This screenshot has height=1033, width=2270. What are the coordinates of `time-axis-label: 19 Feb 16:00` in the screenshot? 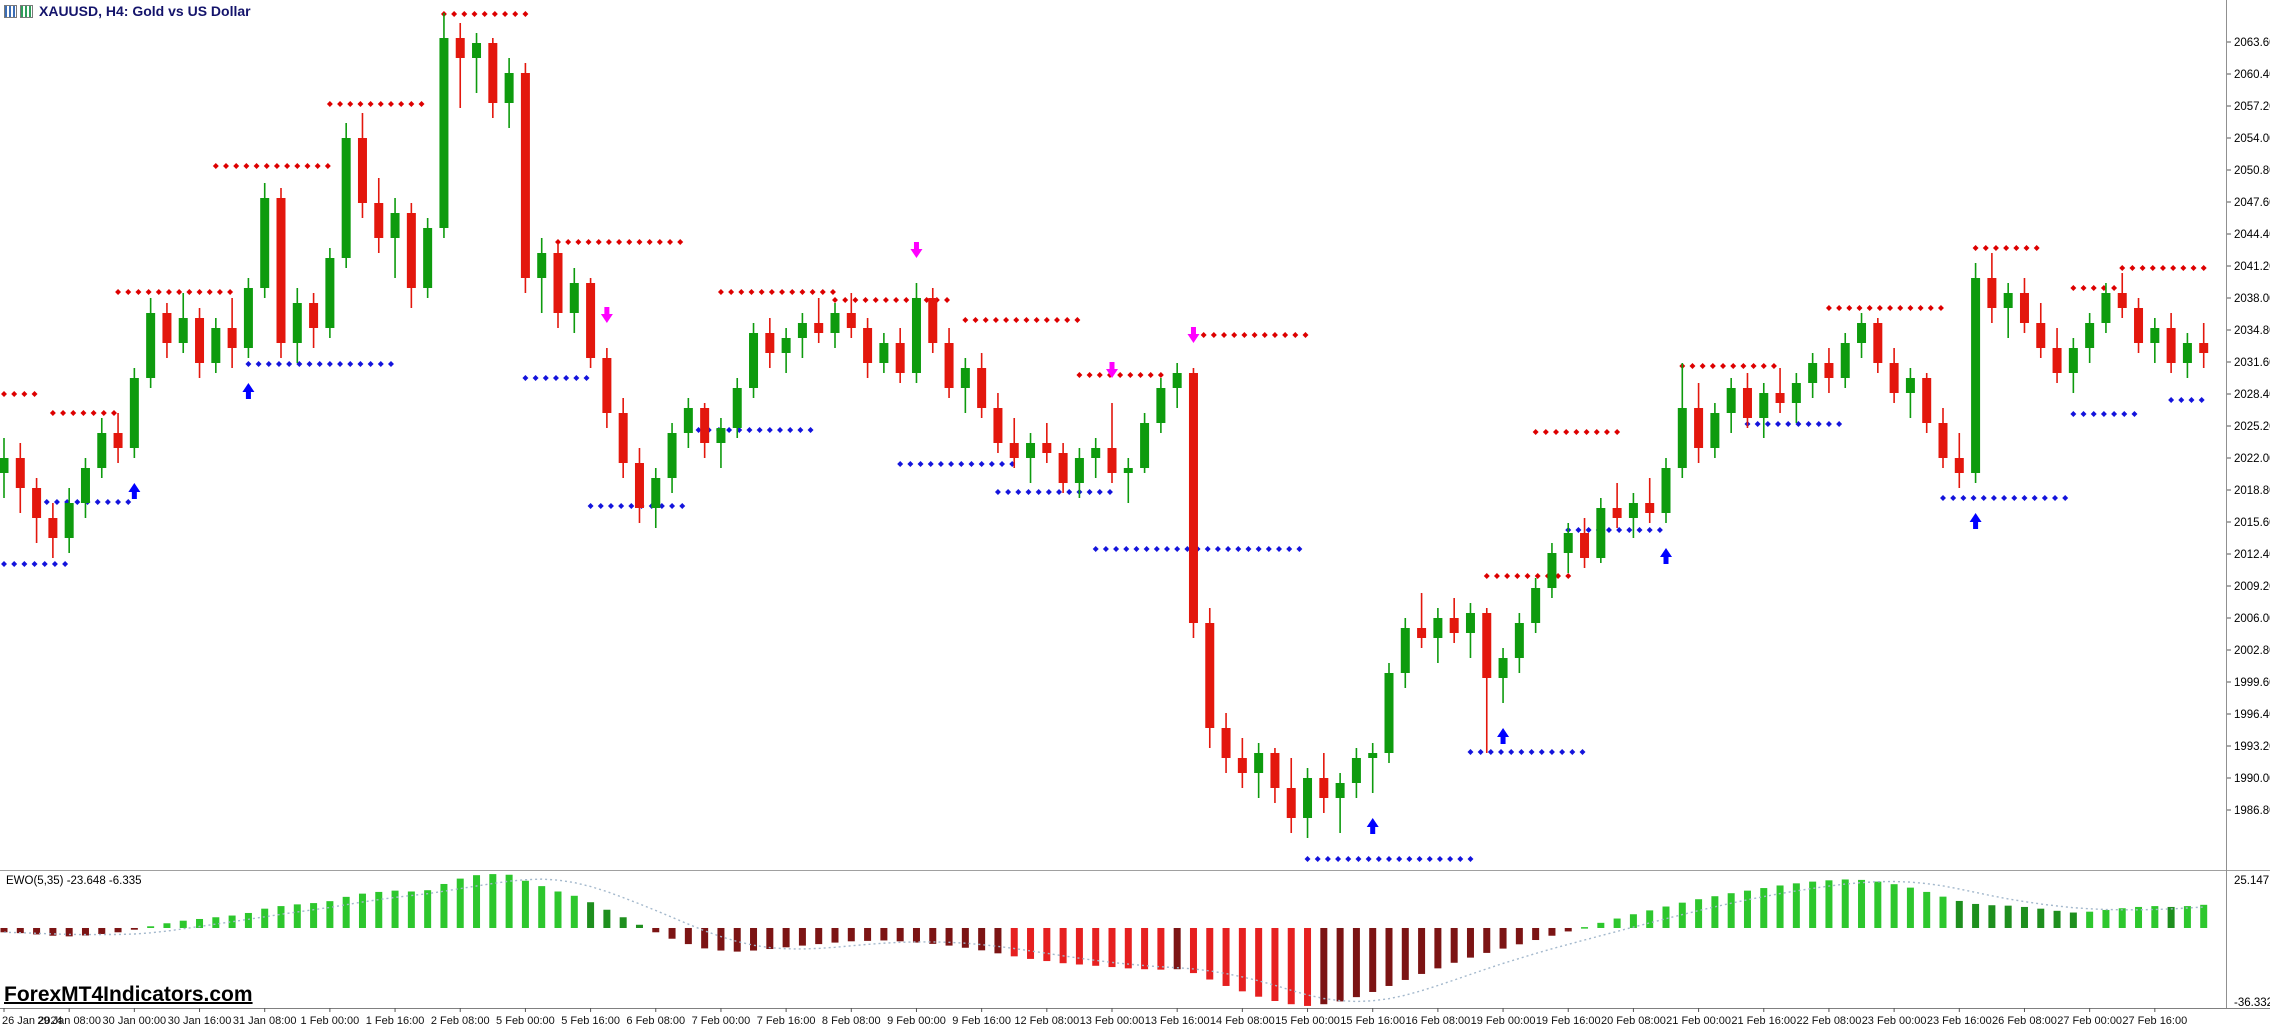 It's located at (1568, 1021).